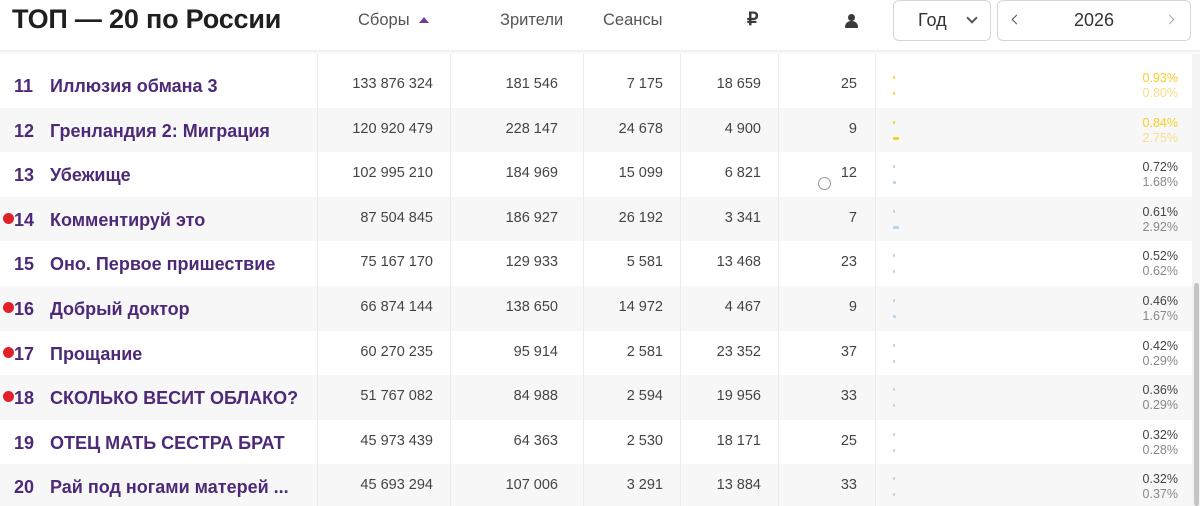  I want to click on column-header-gross: Сборы, so click(393, 20).